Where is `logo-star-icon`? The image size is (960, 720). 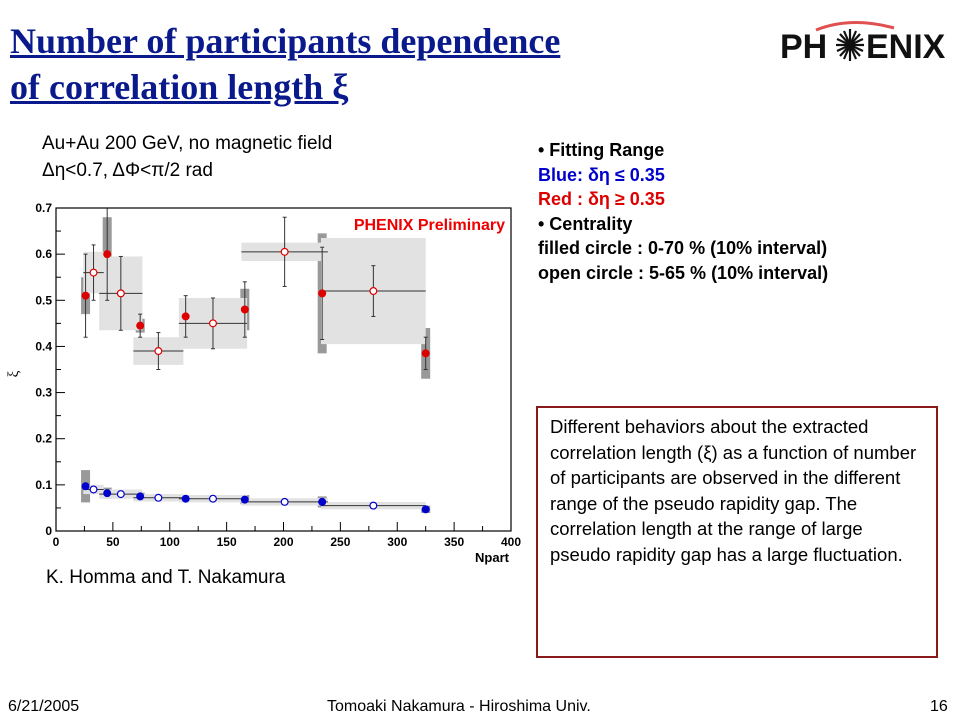
logo-star-icon is located at coordinates (850, 45).